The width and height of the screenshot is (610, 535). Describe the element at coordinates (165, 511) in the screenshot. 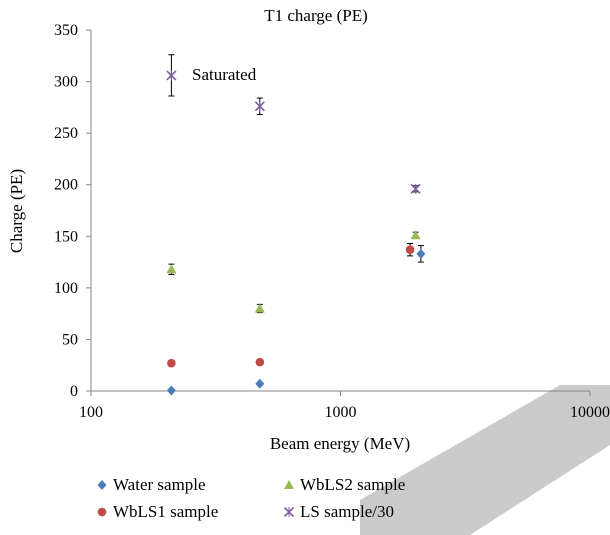

I see `legend-label: WbLS1 sample` at that location.